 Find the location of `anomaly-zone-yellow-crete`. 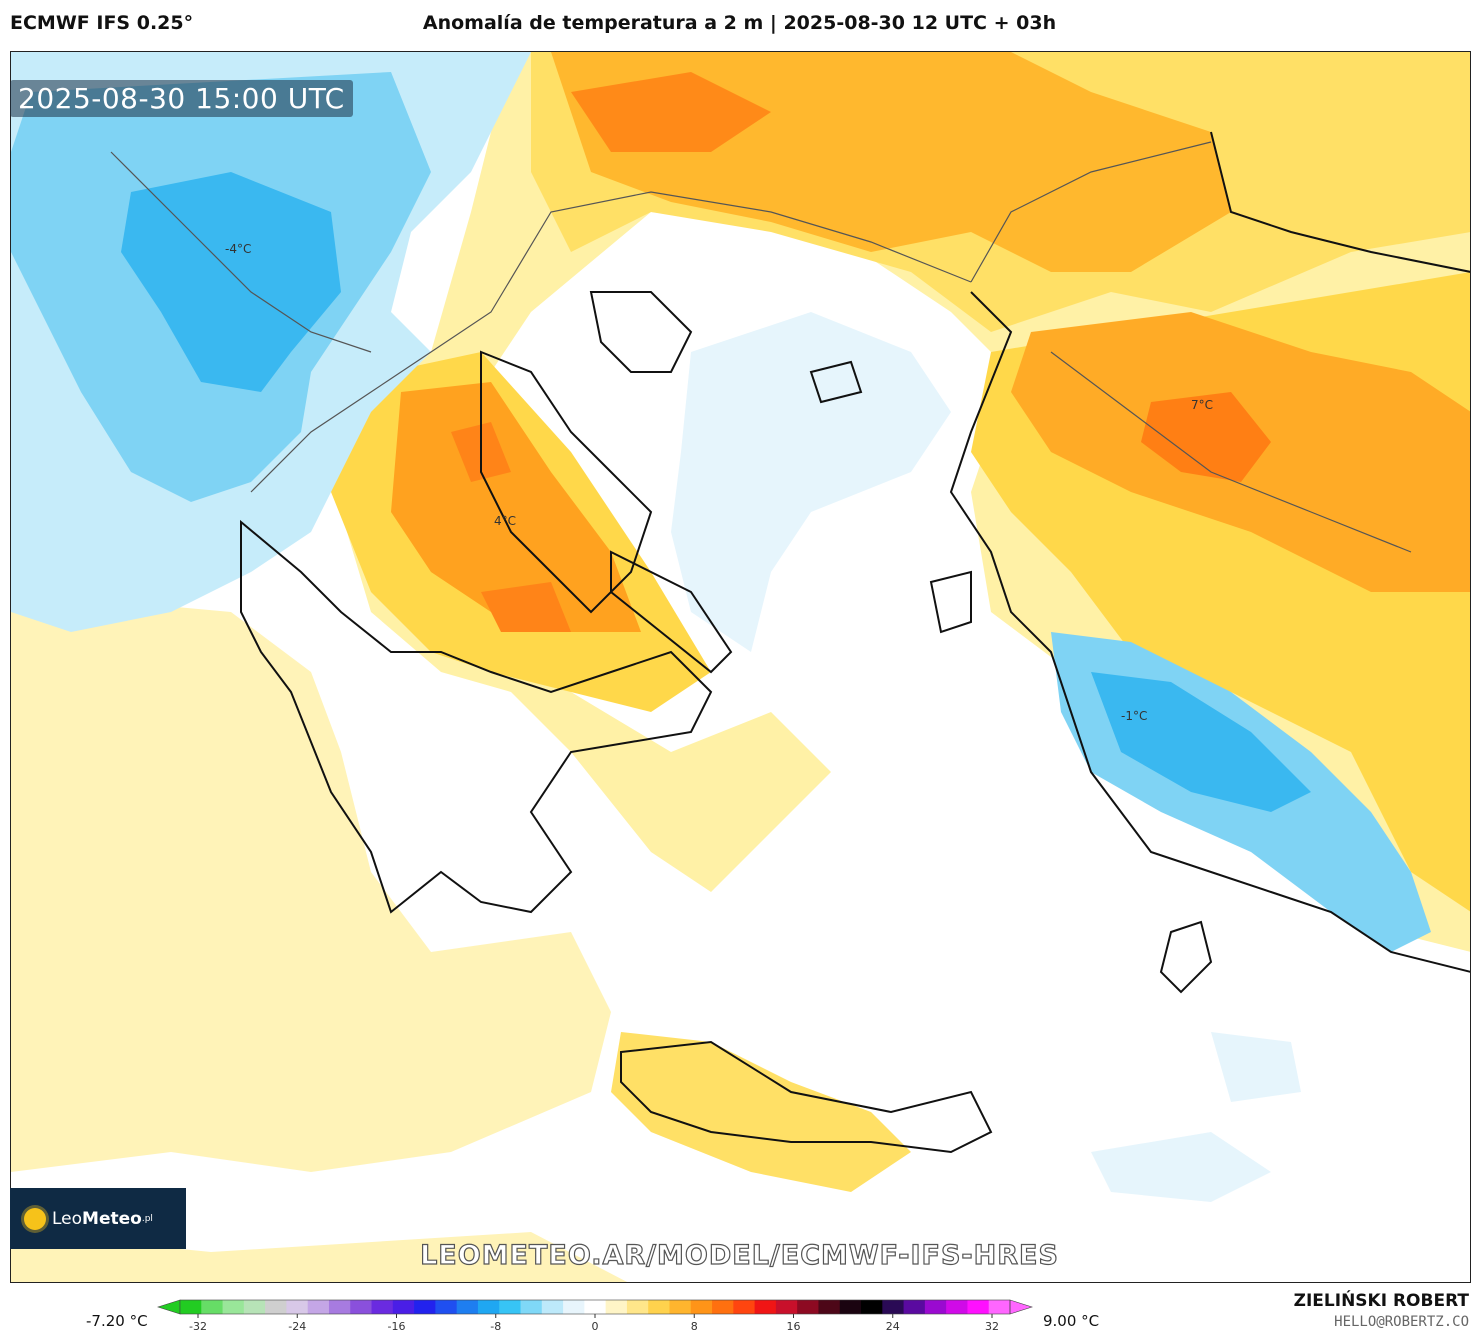

anomaly-zone-yellow-crete is located at coordinates (761, 1112).